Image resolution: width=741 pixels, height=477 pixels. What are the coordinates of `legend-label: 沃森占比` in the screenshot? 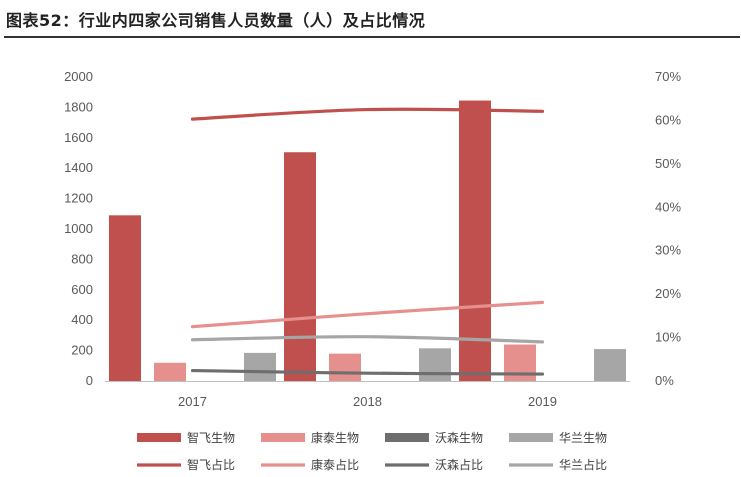 It's located at (459, 464).